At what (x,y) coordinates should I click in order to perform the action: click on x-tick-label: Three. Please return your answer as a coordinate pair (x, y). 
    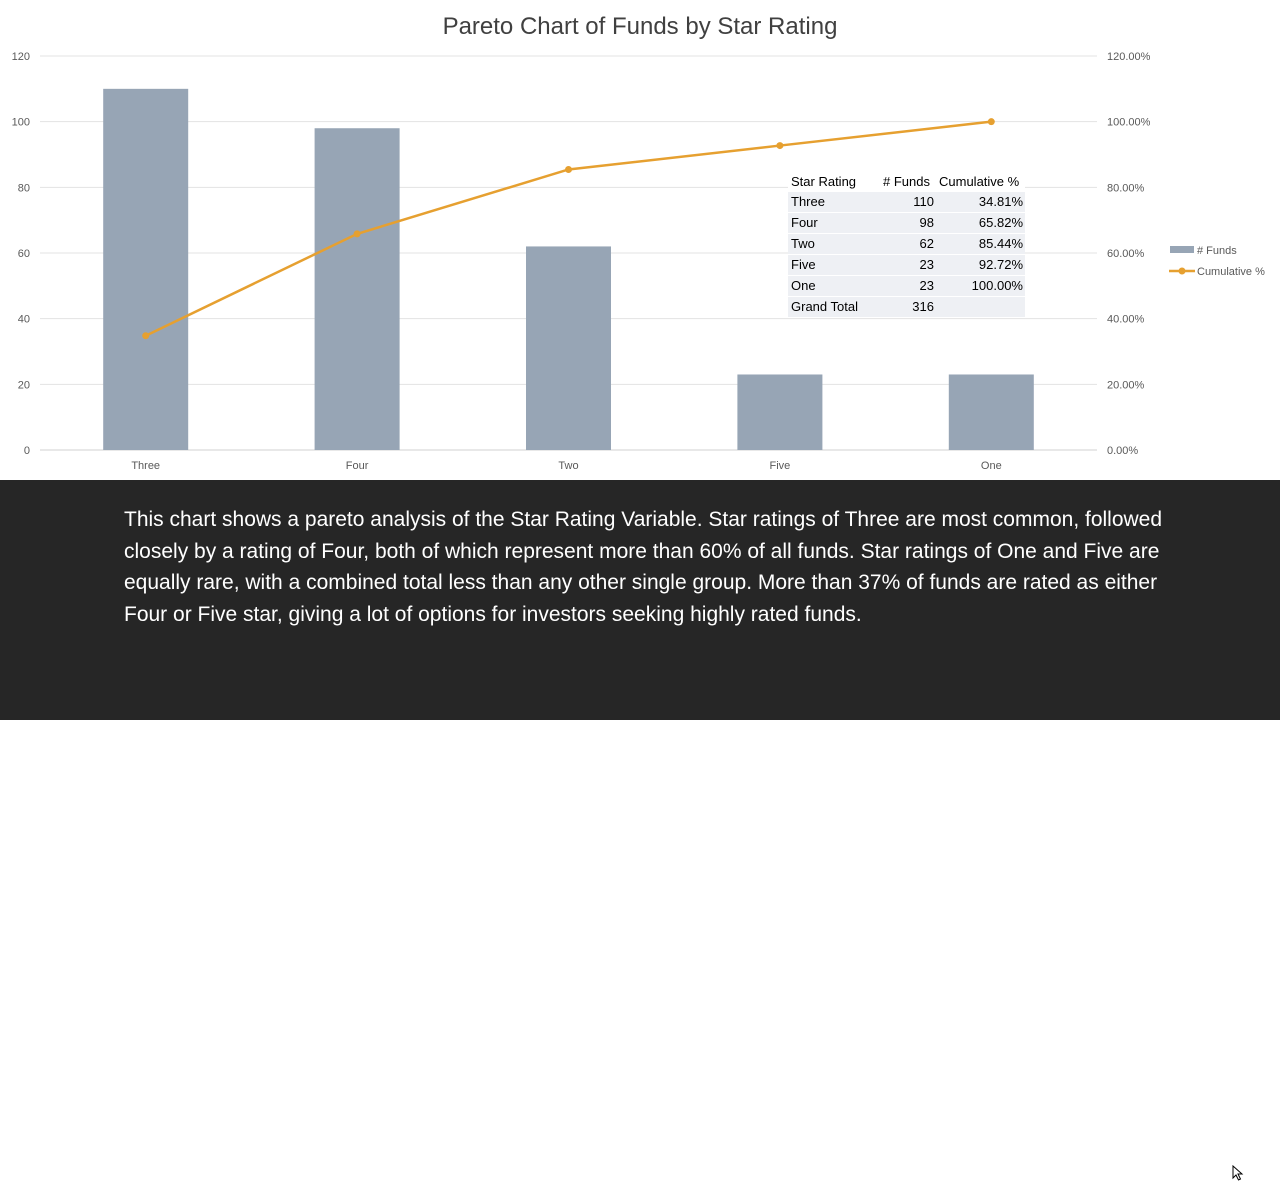
    Looking at the image, I should click on (145, 466).